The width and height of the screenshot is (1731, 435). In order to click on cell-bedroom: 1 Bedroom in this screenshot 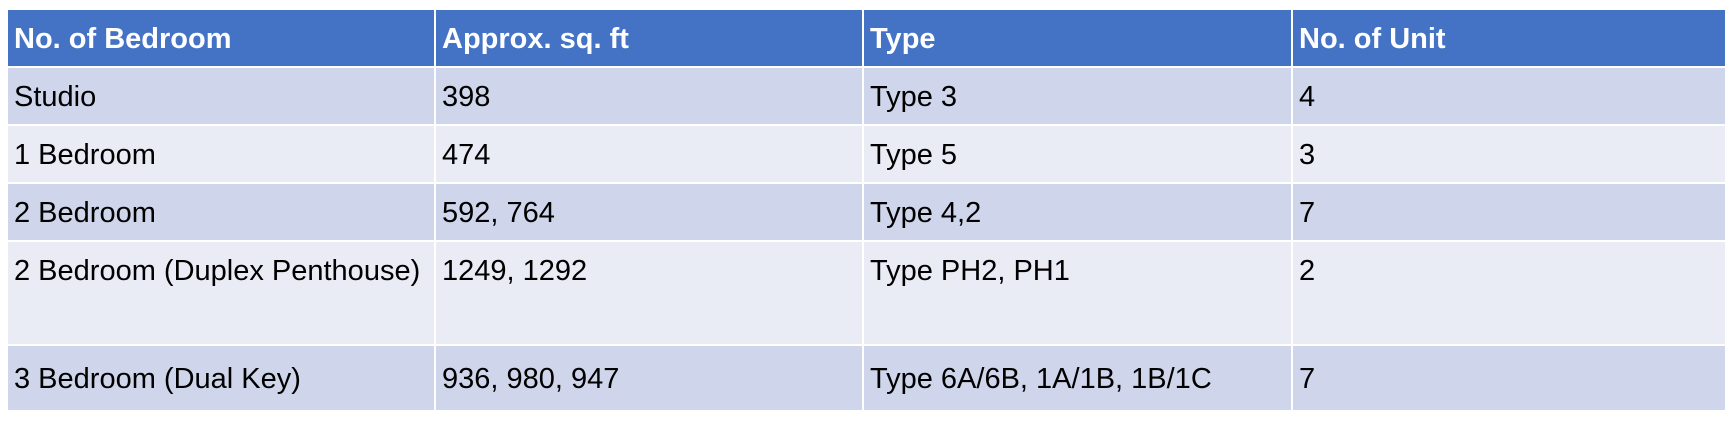, I will do `click(221, 154)`.